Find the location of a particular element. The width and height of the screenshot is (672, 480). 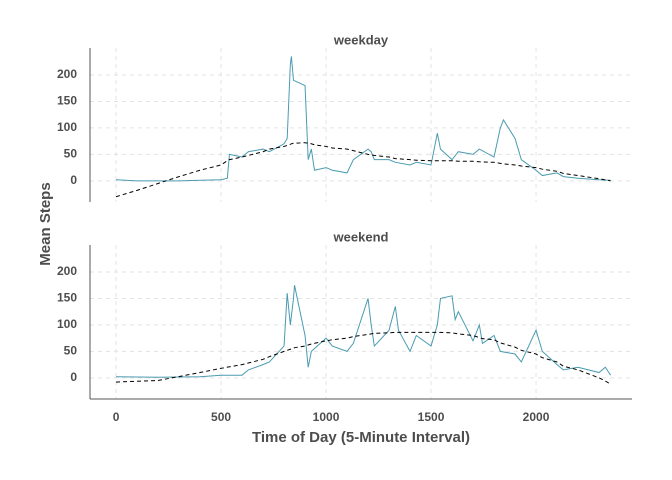

y-axis-title: Mean Steps is located at coordinates (45, 223).